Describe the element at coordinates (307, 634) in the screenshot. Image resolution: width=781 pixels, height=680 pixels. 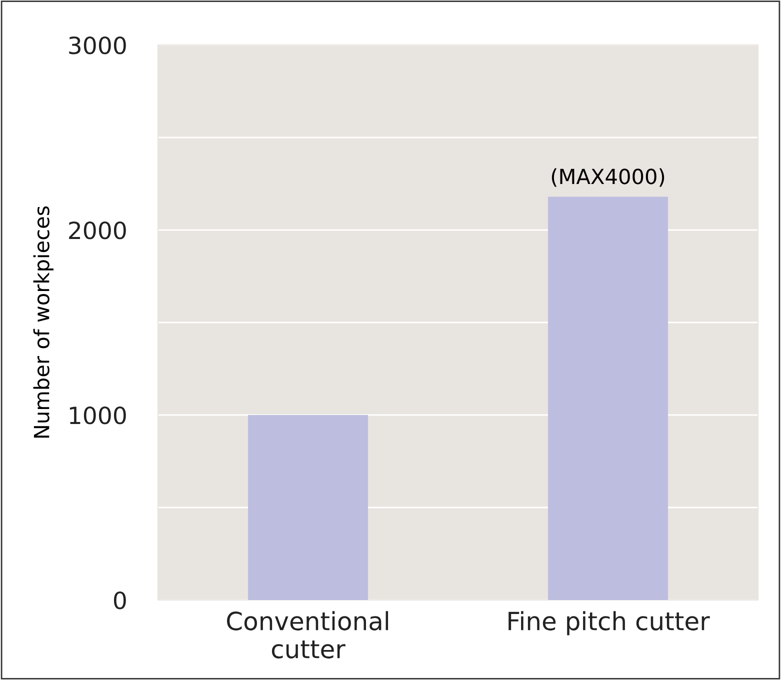
I see `x-tick-label: Conventional cutter` at that location.